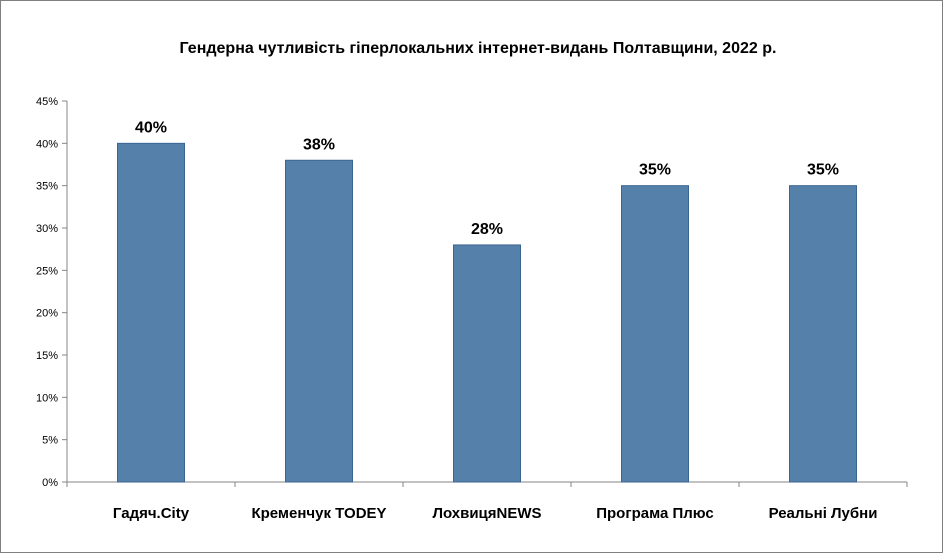 Image resolution: width=943 pixels, height=553 pixels. Describe the element at coordinates (47, 187) in the screenshot. I see `y-tick-label: 35%` at that location.